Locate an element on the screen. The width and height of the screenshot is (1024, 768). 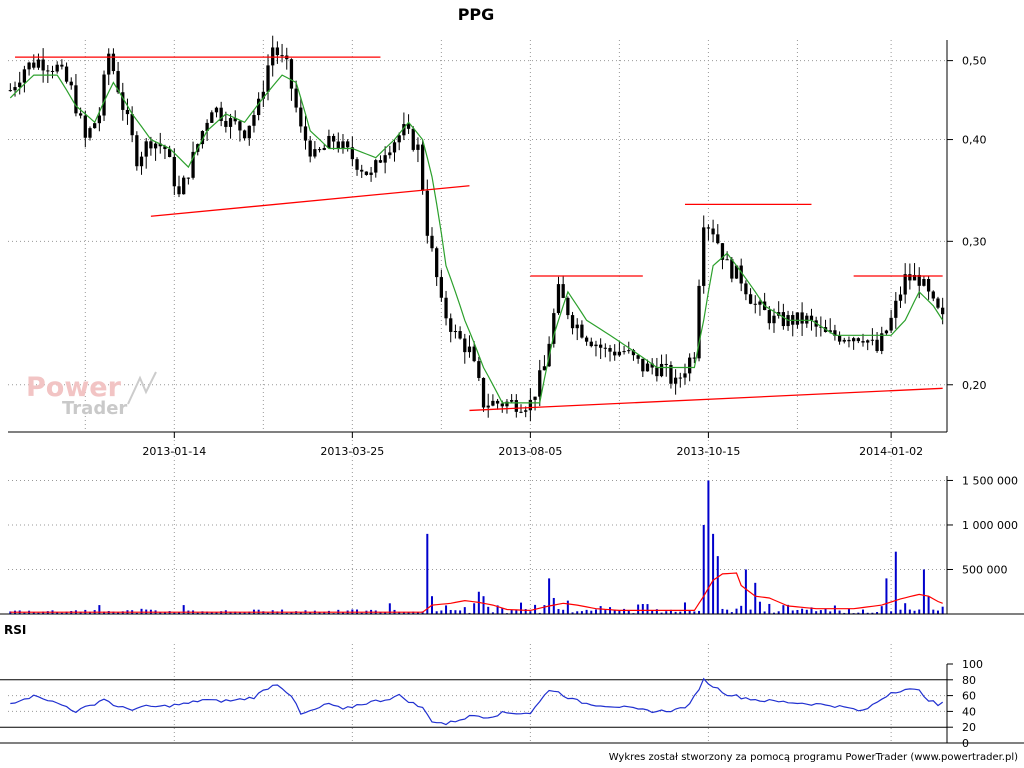
rsi-y-tick-label: 100 is located at coordinates (972, 664).